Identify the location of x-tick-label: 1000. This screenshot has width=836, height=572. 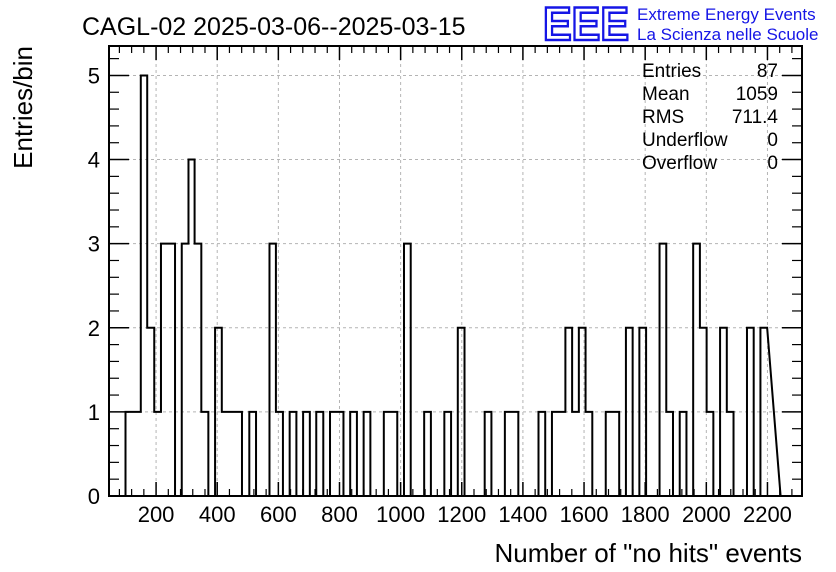
(400, 514).